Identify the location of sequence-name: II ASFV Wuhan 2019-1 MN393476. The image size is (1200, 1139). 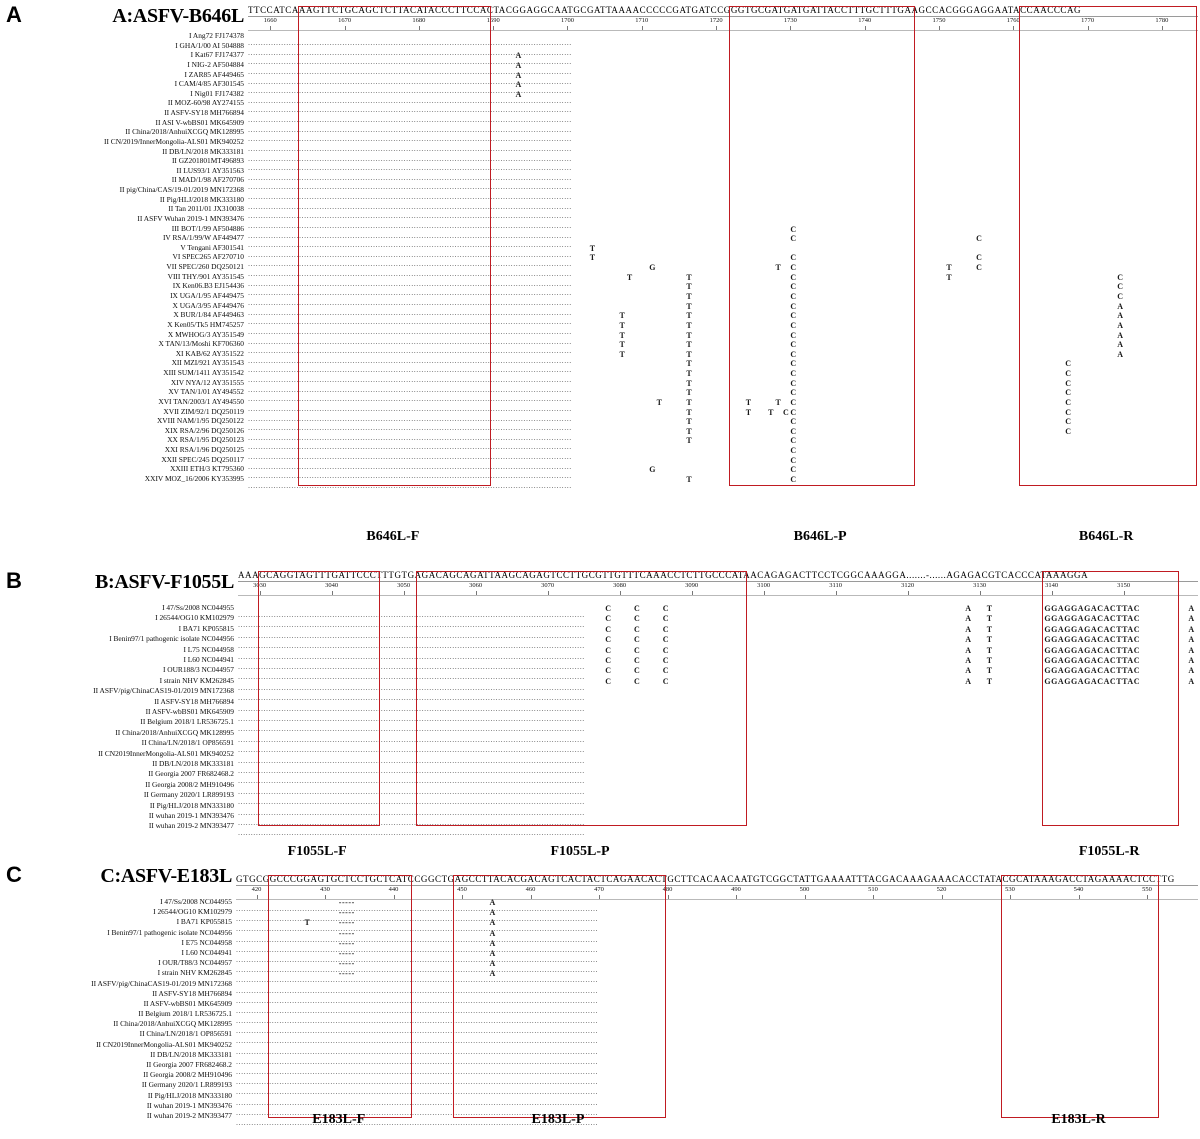
(190, 218).